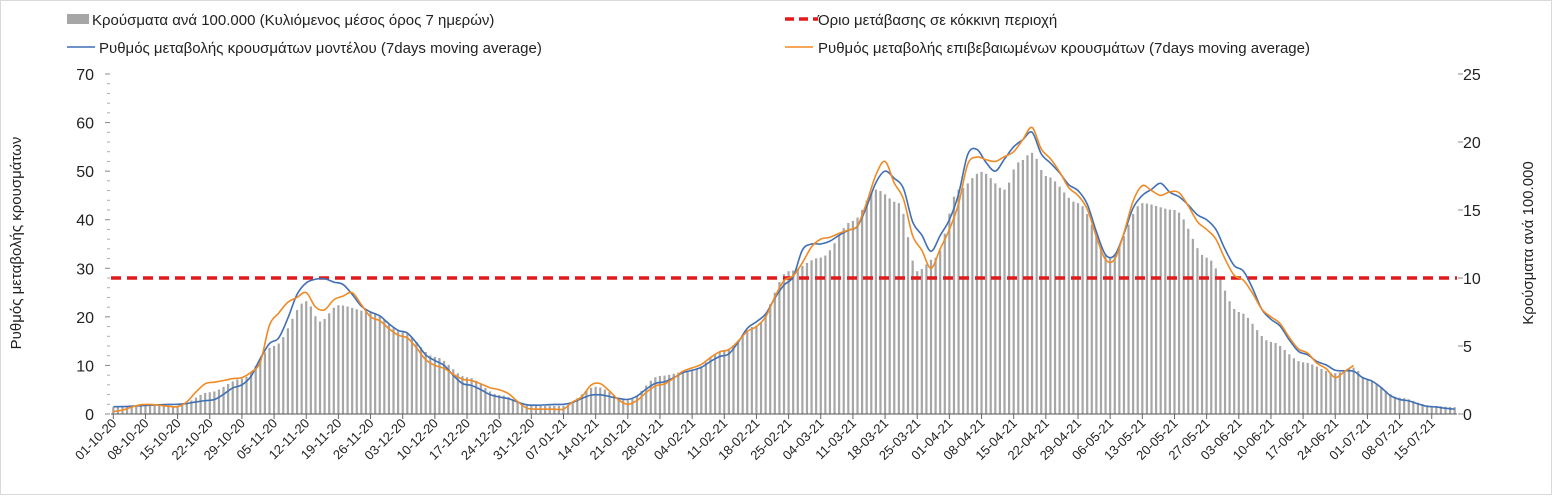 The height and width of the screenshot is (499, 1552). What do you see at coordinates (1472, 143) in the screenshot?
I see `y-right-tick-label: 20` at bounding box center [1472, 143].